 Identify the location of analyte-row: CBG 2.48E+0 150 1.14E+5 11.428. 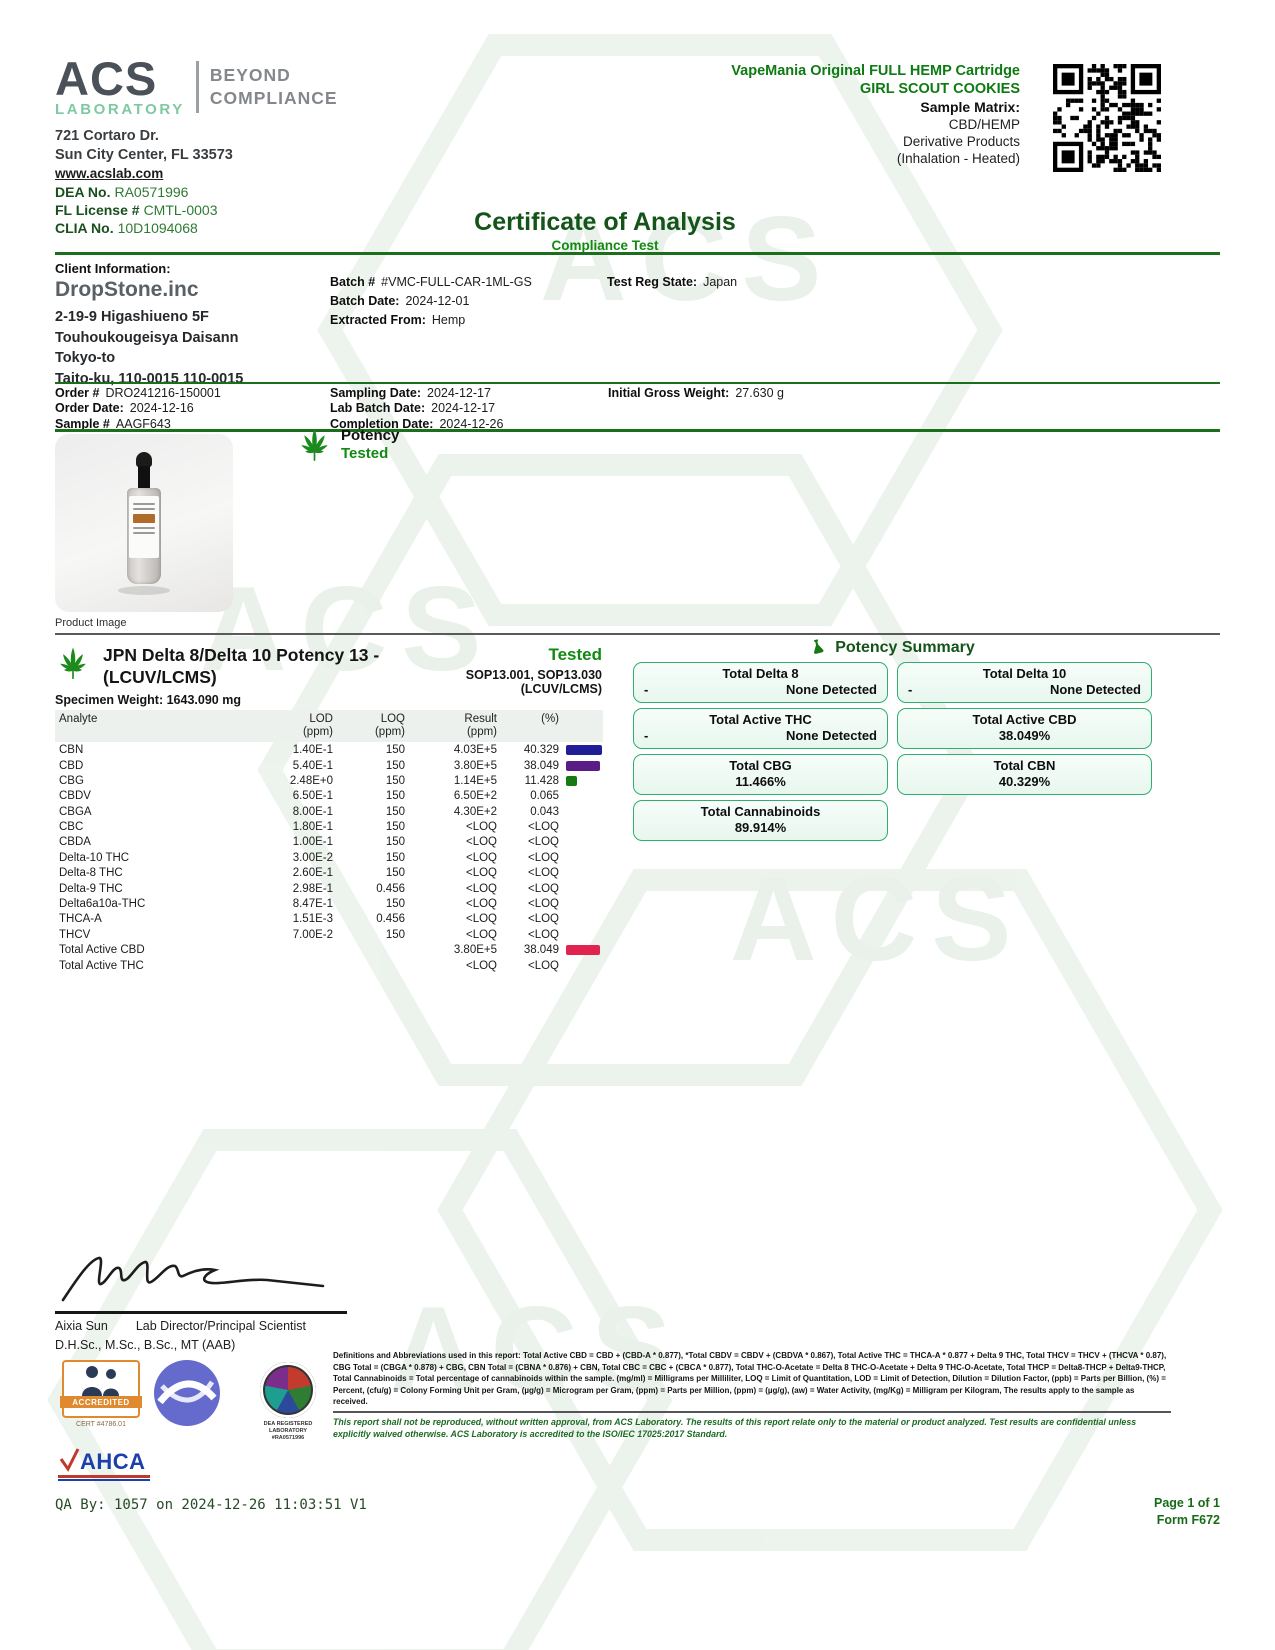
(329, 780).